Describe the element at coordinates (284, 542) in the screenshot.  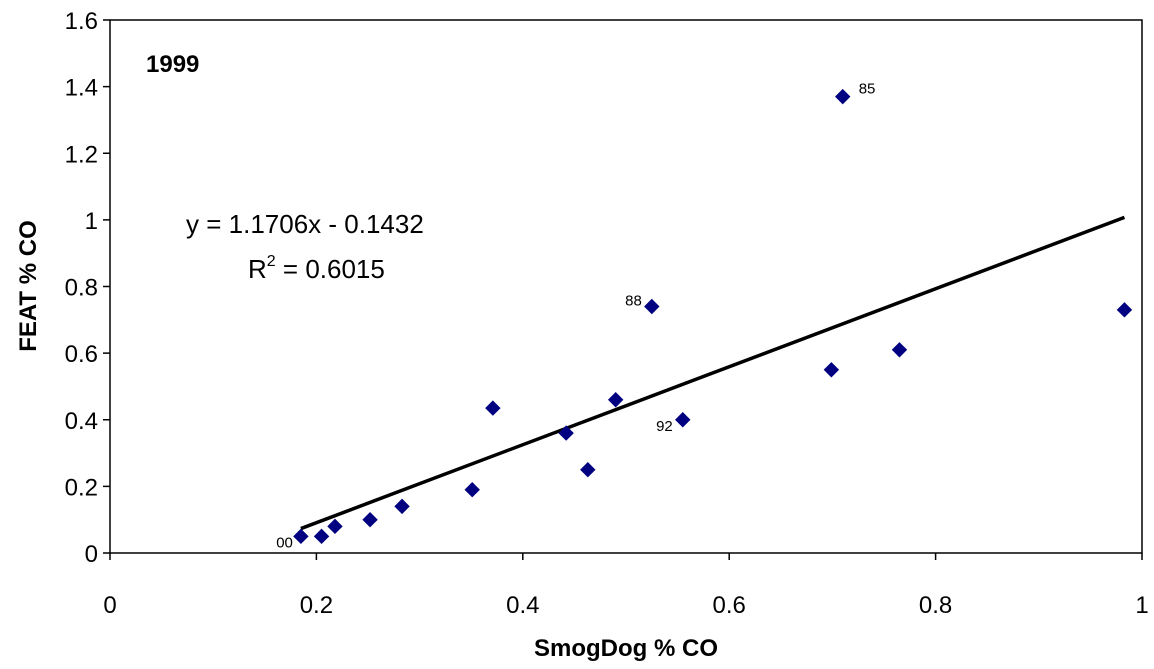
I see `point-label: 00` at that location.